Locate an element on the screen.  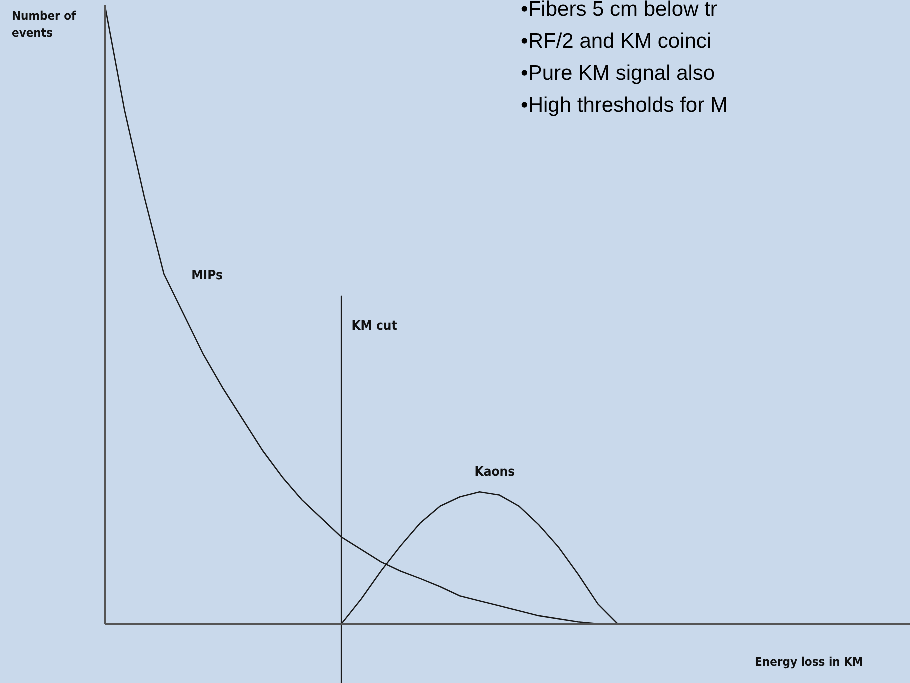
annotation: •High thresholds for M is located at coordinates (624, 106).